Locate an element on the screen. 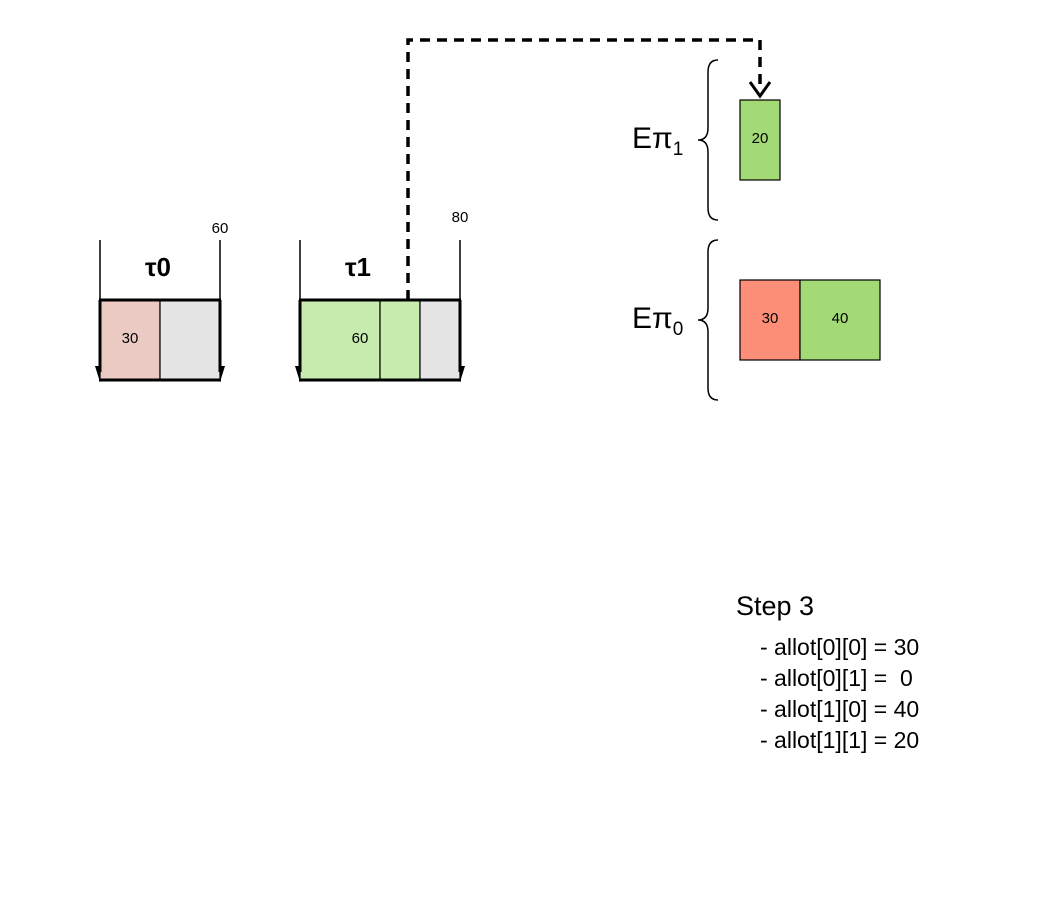 This screenshot has height=900, width=1040. processor-0-label: Επ0 is located at coordinates (657, 321).